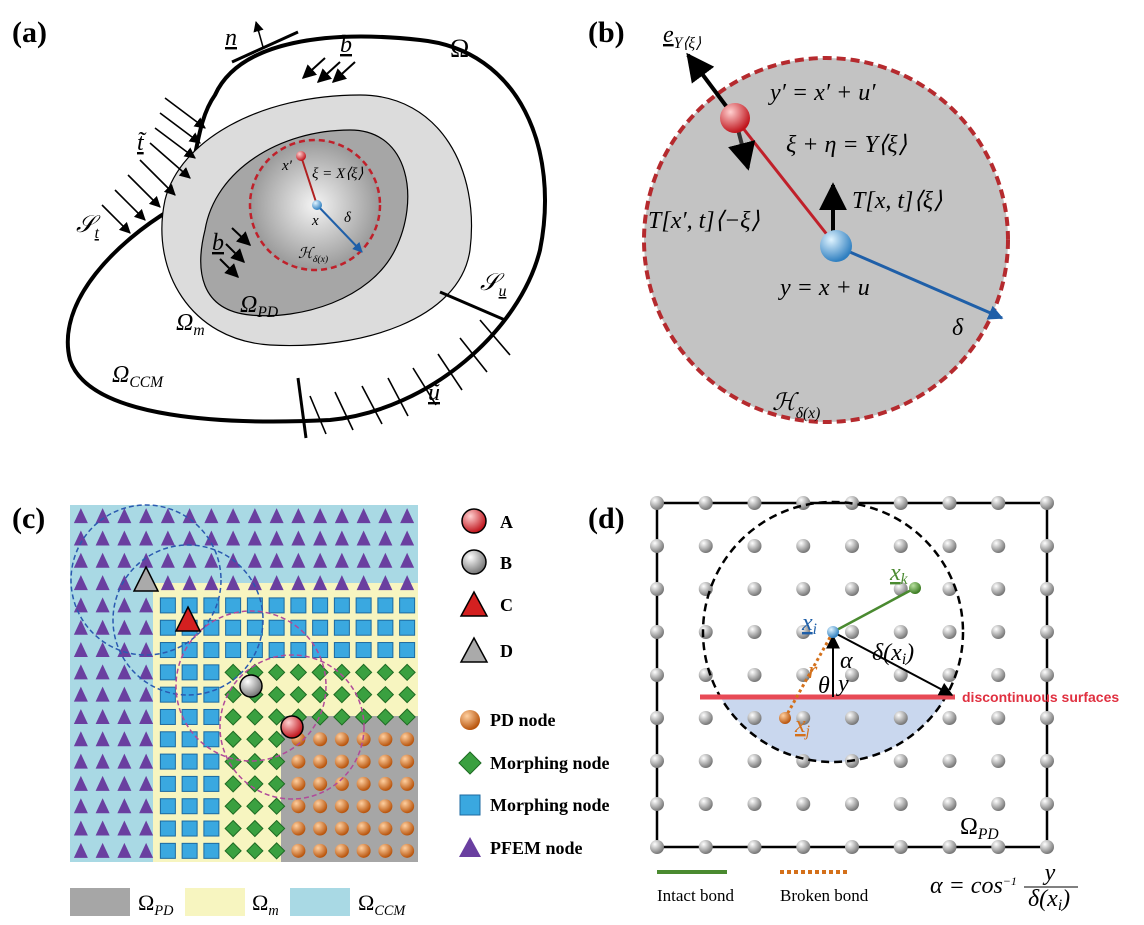 The height and width of the screenshot is (925, 1144). What do you see at coordinates (337, 174) in the screenshot?
I see `label: ξ = X⟨ξ⟩` at bounding box center [337, 174].